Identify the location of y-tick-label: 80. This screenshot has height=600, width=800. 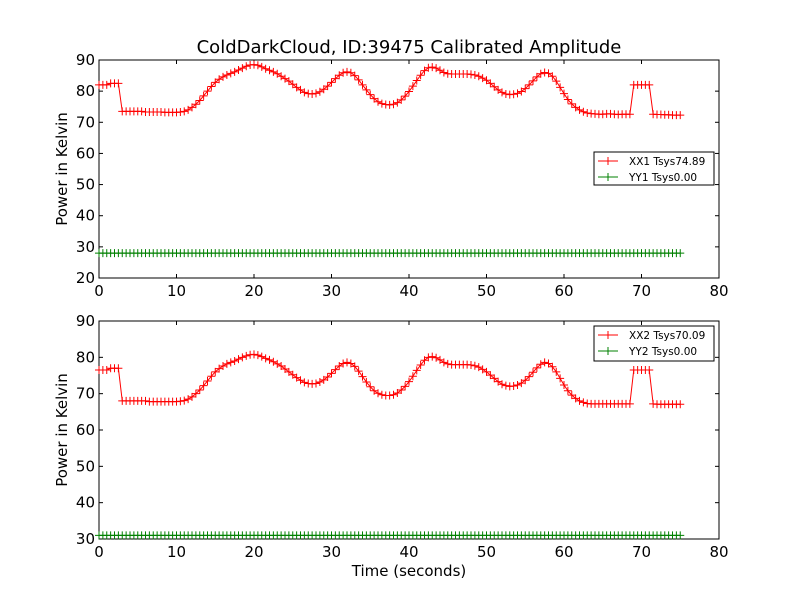
(85, 357).